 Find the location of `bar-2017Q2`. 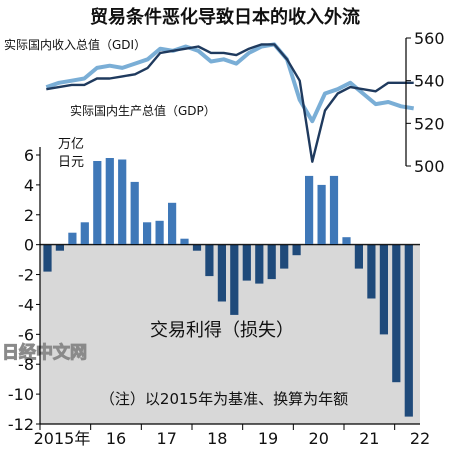

bar-2017Q2 is located at coordinates (159, 232).